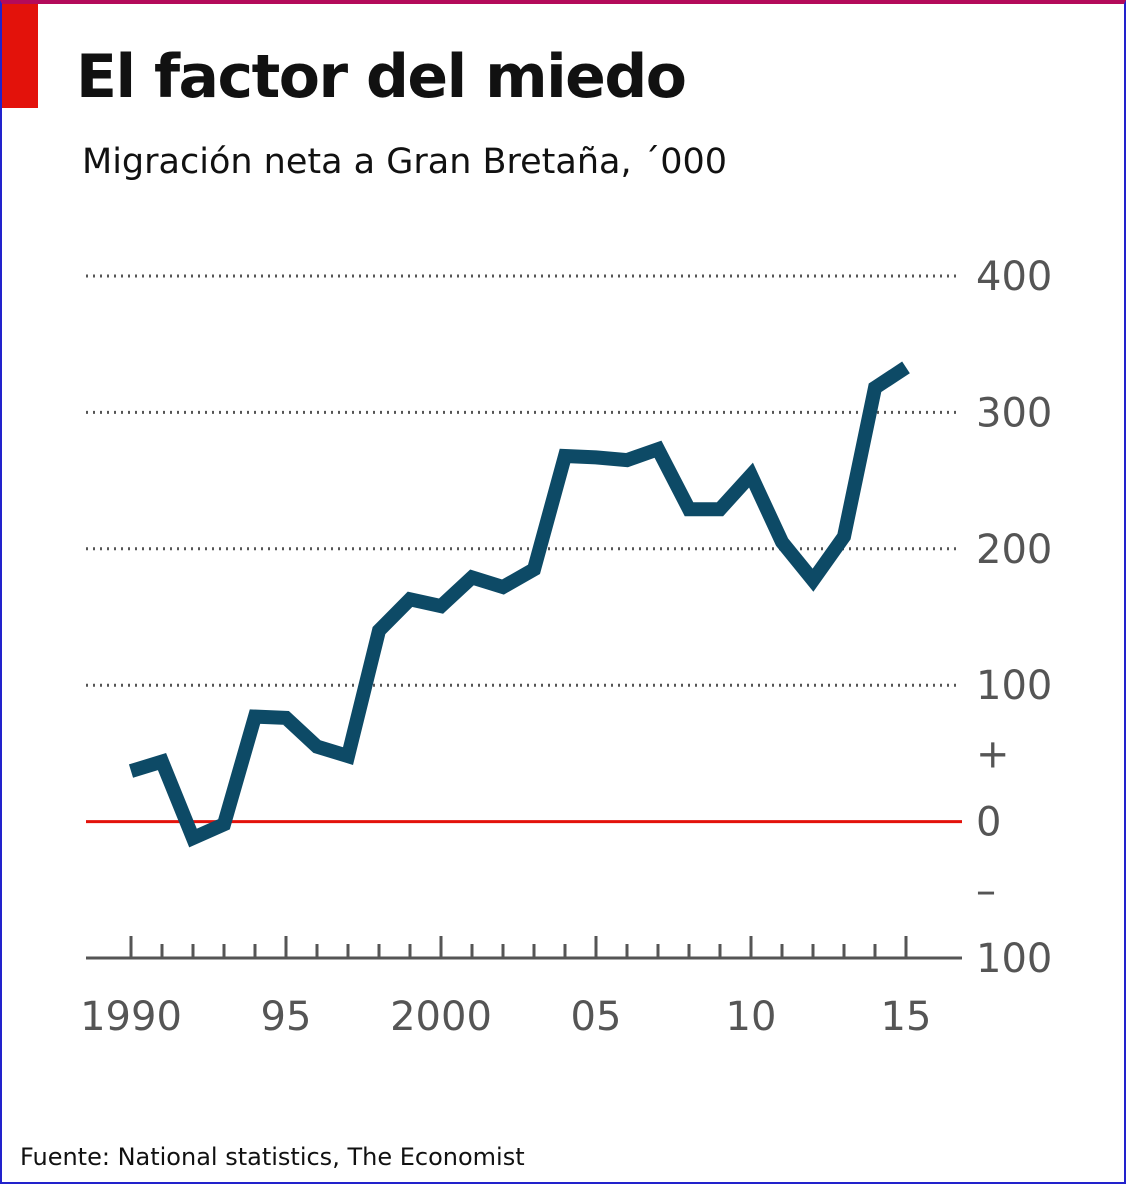  Describe the element at coordinates (131, 1017) in the screenshot. I see `x-tick-label: 1990` at that location.